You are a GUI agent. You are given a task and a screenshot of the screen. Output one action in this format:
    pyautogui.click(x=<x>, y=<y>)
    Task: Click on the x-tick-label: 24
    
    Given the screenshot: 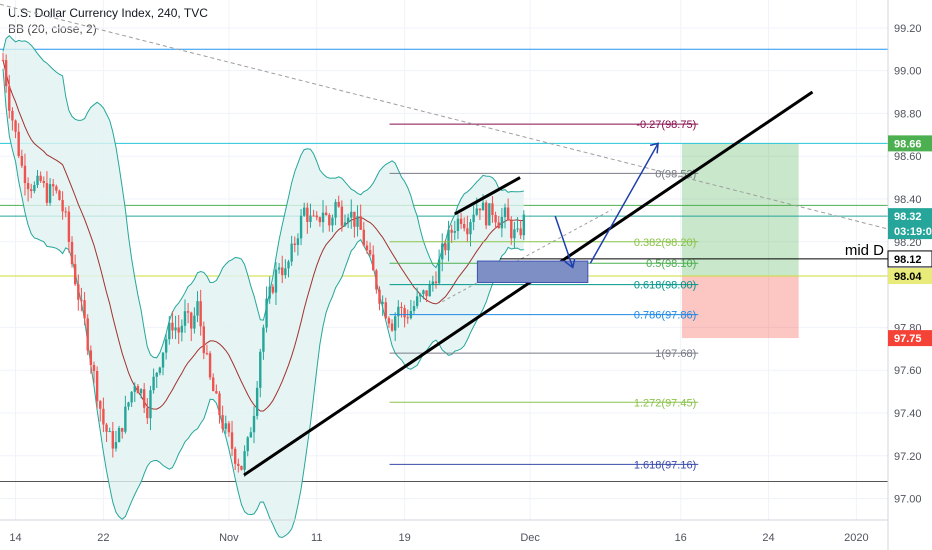 What is the action you would take?
    pyautogui.click(x=768, y=538)
    